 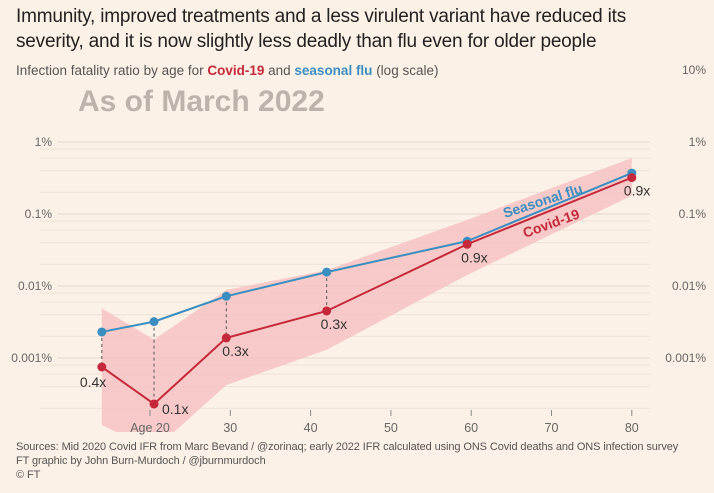 I want to click on flu-label: seasonal flu, so click(x=333, y=70).